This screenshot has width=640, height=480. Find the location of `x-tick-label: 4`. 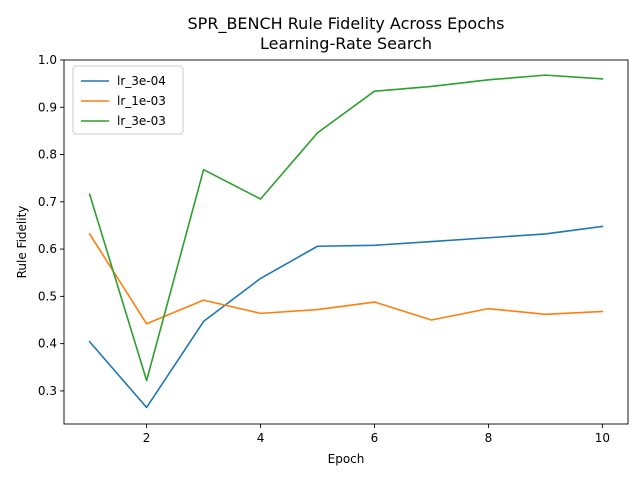

x-tick-label: 4 is located at coordinates (261, 438).